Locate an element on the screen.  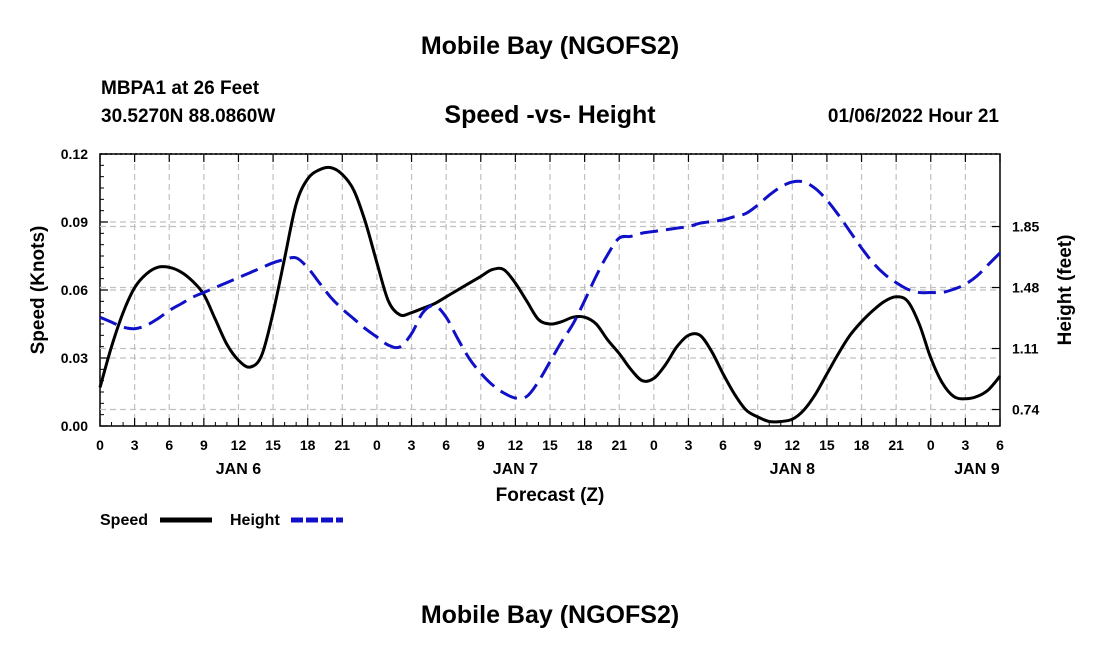
station-label: MBPA1 at 26 Feet is located at coordinates (180, 88).